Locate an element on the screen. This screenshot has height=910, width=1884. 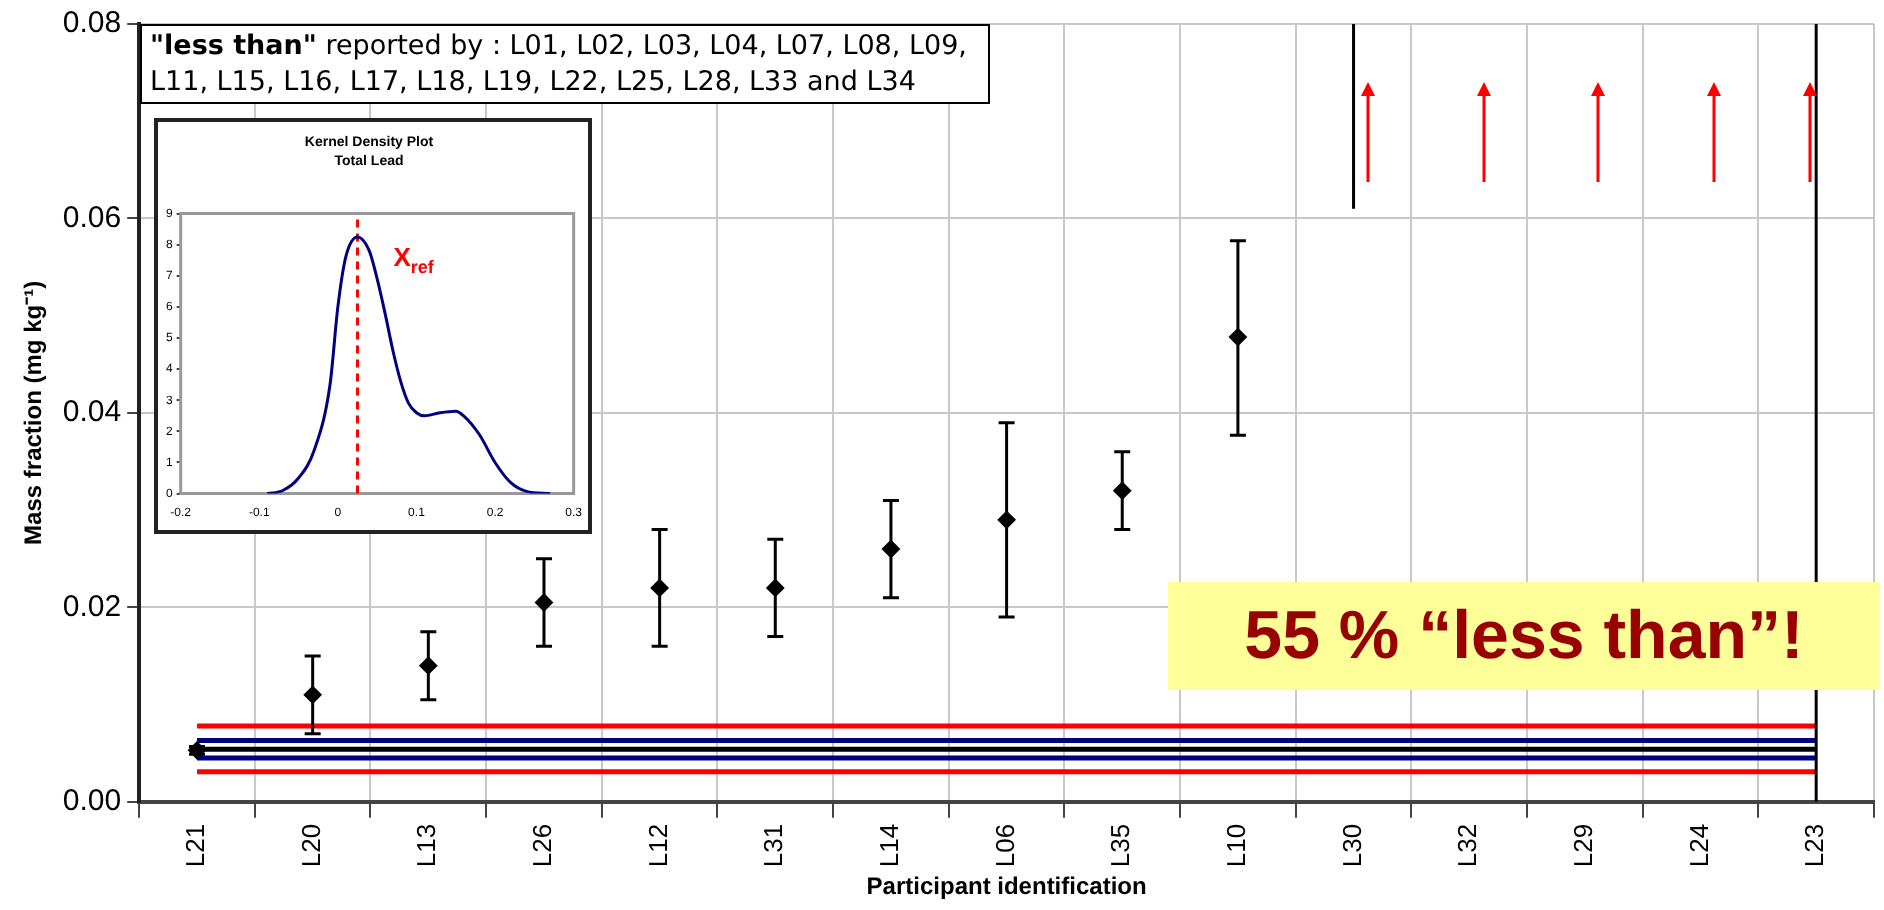
x-tick-label: L06 is located at coordinates (1004, 845).